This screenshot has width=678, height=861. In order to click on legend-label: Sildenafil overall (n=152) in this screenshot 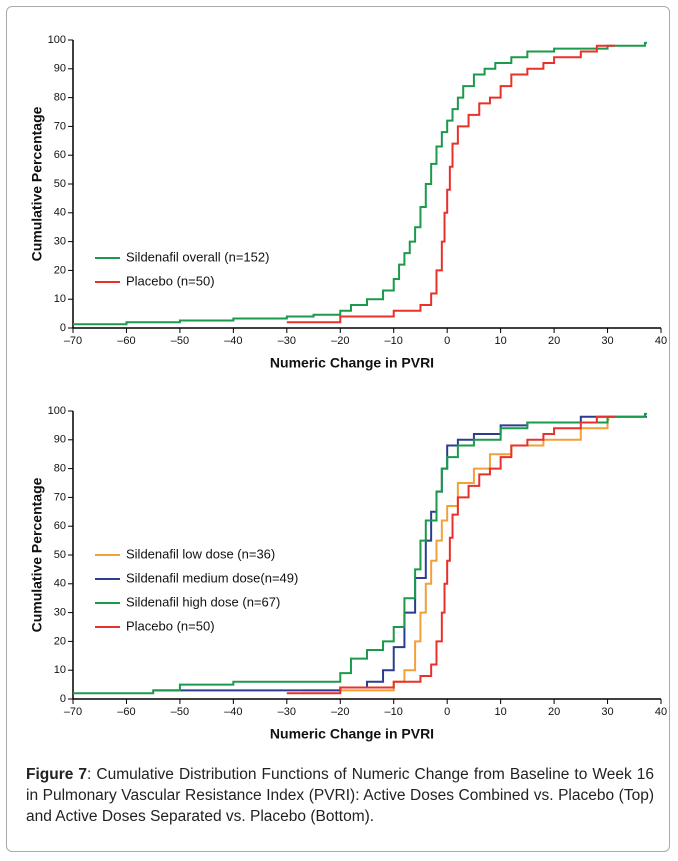, I will do `click(197, 256)`.